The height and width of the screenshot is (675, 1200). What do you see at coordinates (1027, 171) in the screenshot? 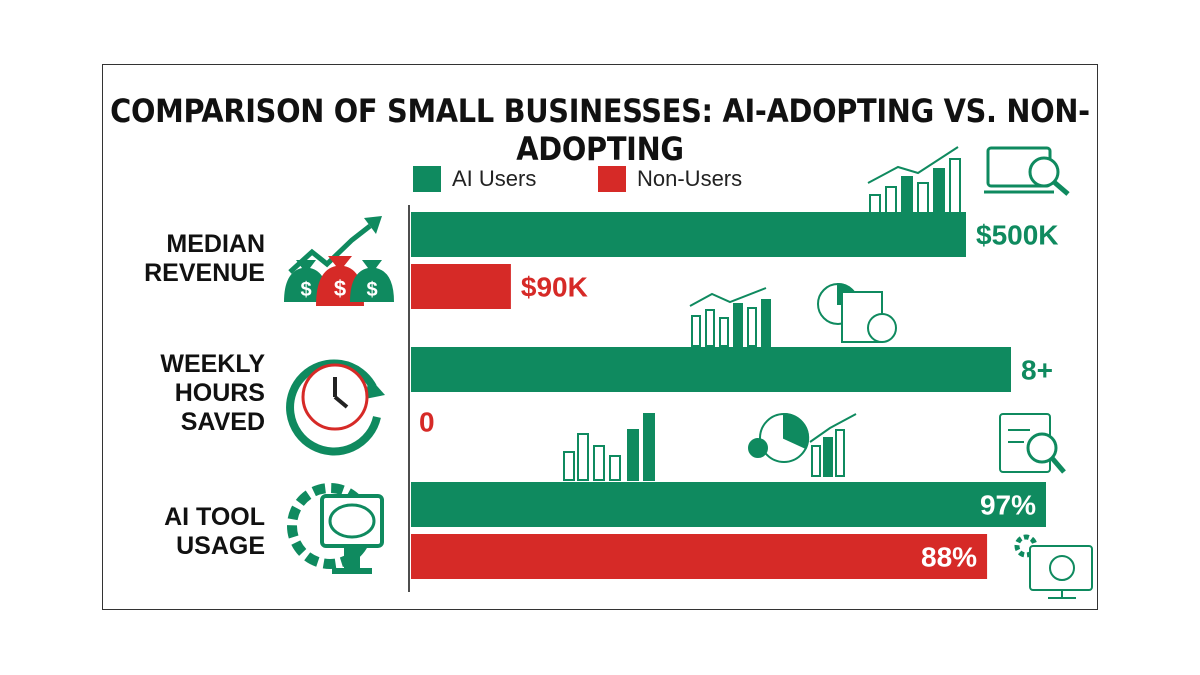
I see `magnifier-report-icon` at bounding box center [1027, 171].